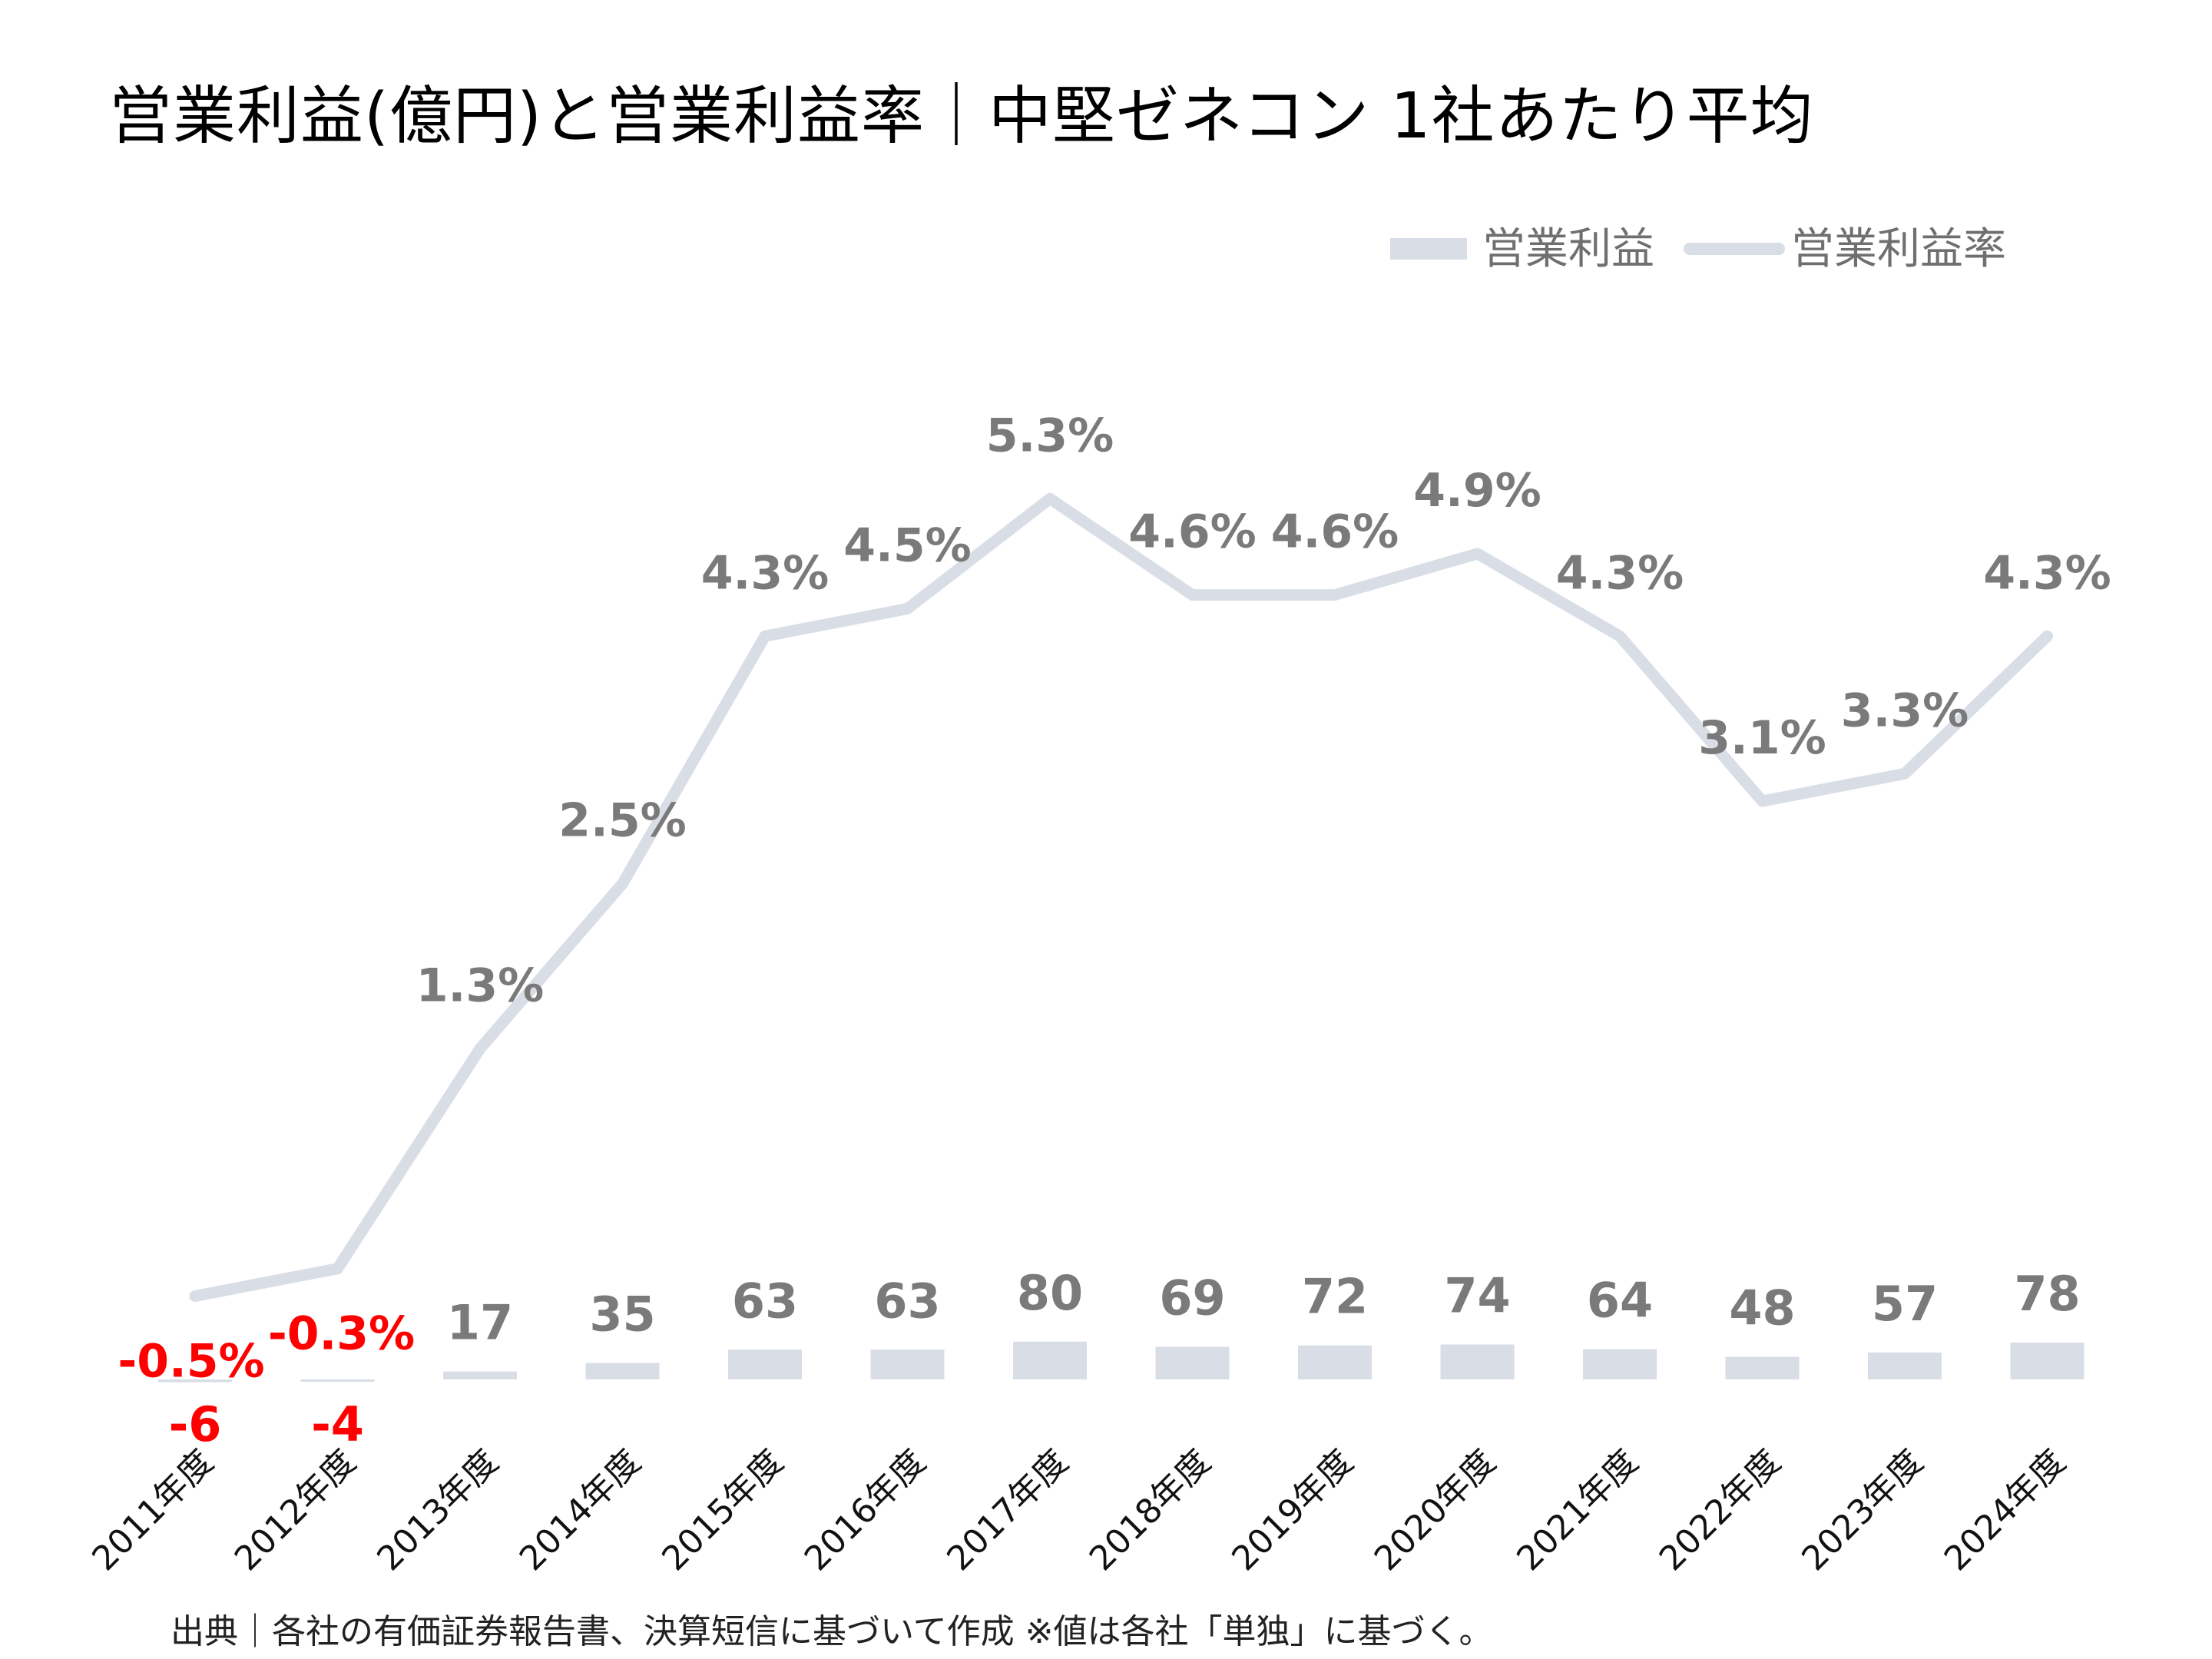 The height and width of the screenshot is (1659, 2212). Describe the element at coordinates (1620, 1364) in the screenshot. I see `bar-2021年度` at that location.